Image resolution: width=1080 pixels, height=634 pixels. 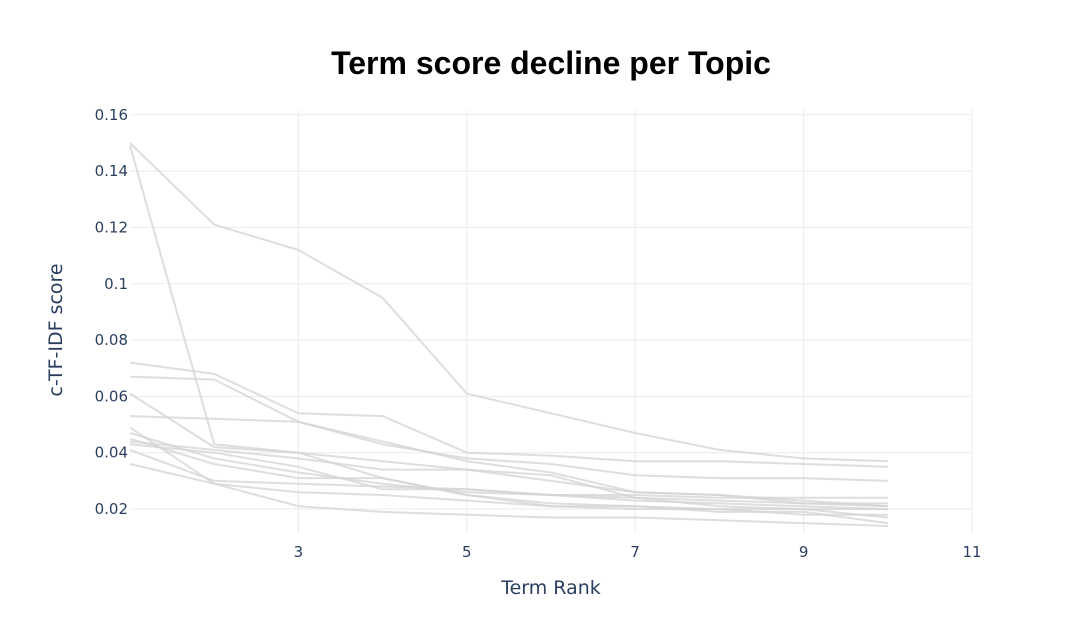 I want to click on y-tick-label: 0.04, so click(x=111, y=453).